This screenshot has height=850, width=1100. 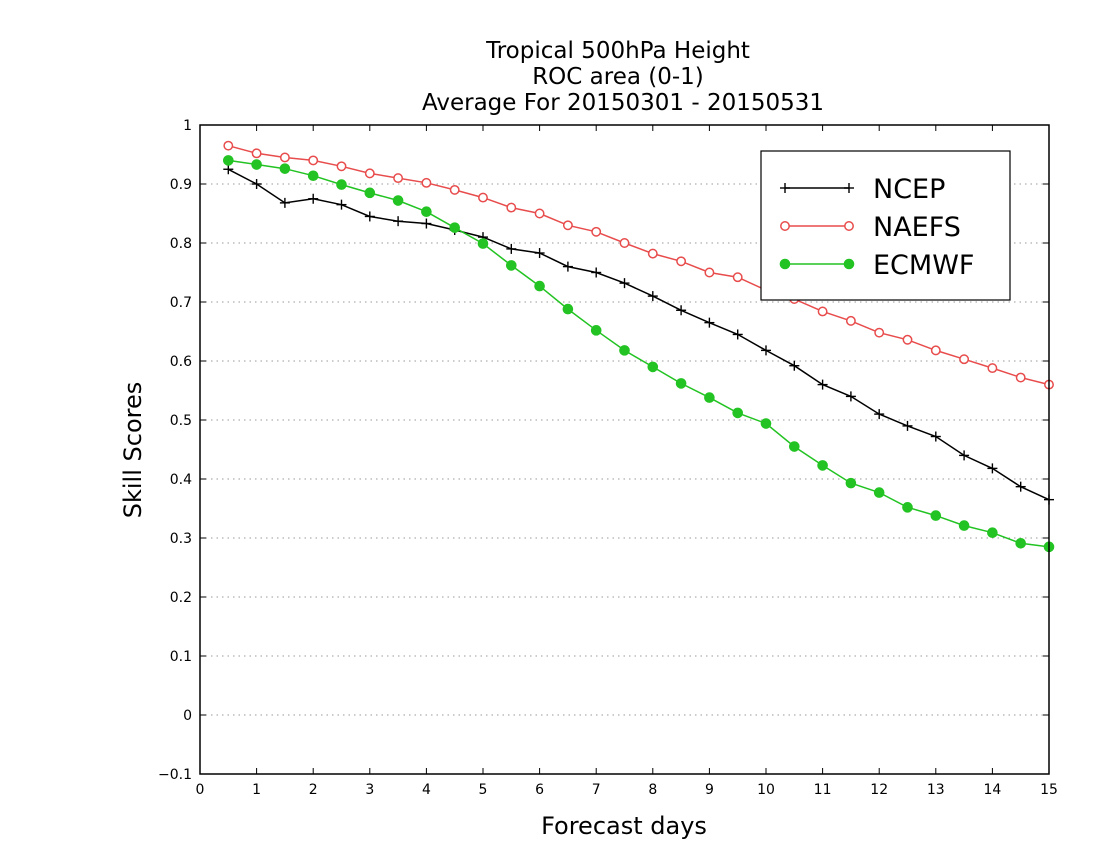 What do you see at coordinates (617, 51) in the screenshot?
I see `chart-title-line-1: Tropical 500hPa Height` at bounding box center [617, 51].